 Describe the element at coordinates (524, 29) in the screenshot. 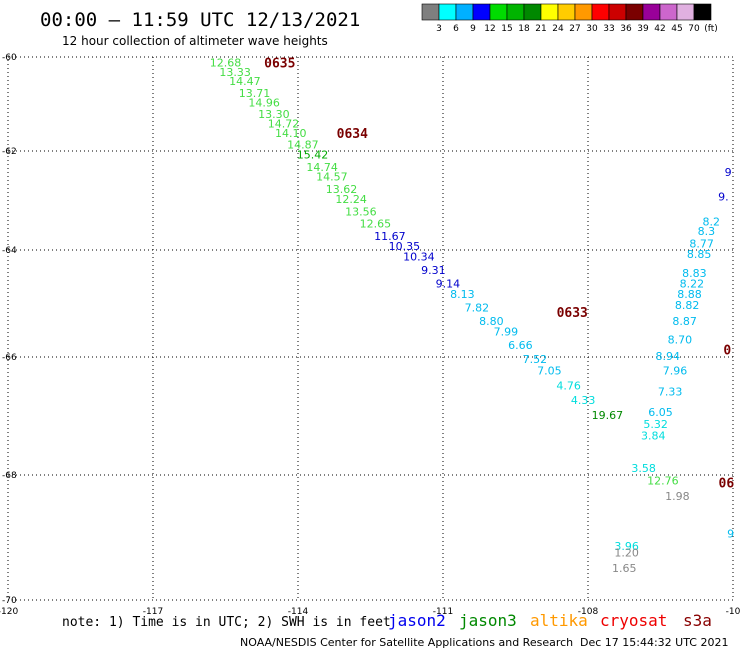

I see `colorbar-label: 18` at that location.